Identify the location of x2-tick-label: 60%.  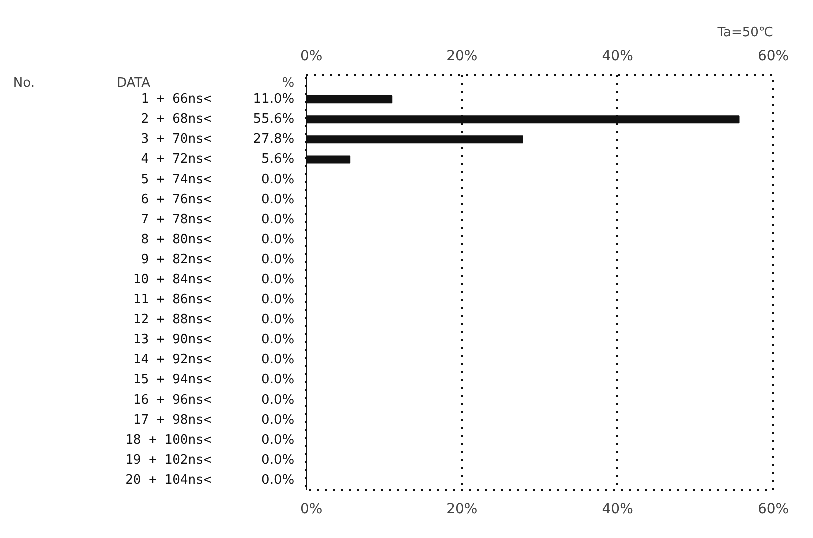
(774, 56).